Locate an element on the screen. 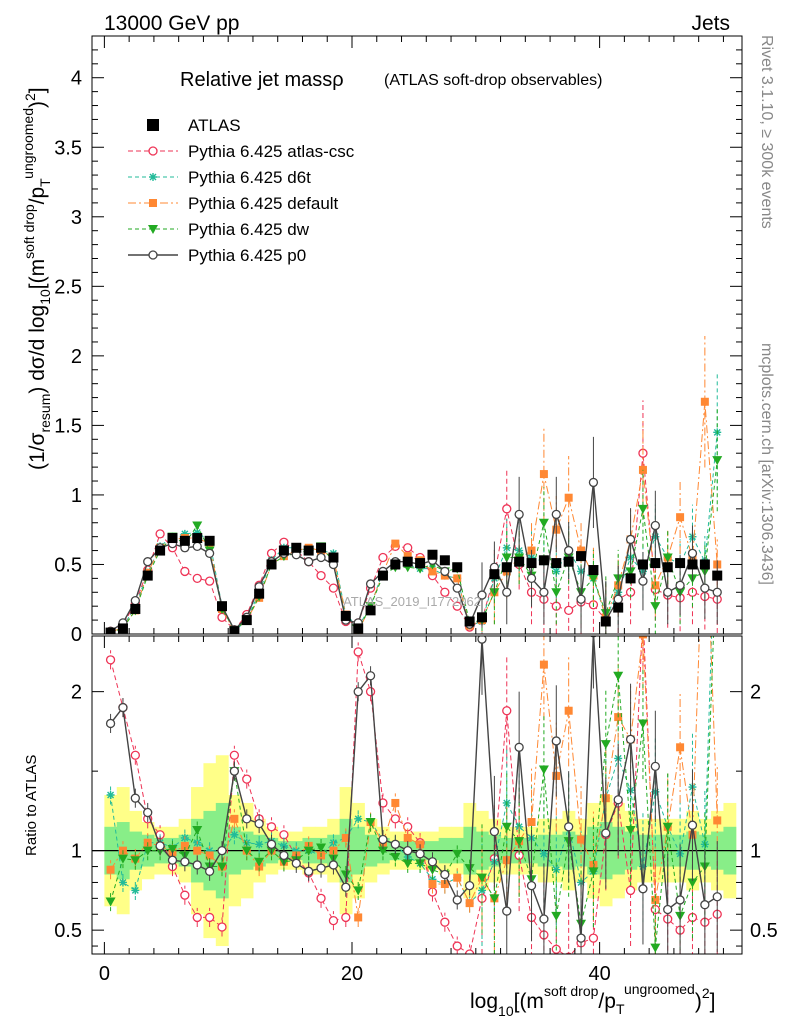 The height and width of the screenshot is (1024, 786). ratio-y-tick-label-right: 2 is located at coordinates (755, 693).